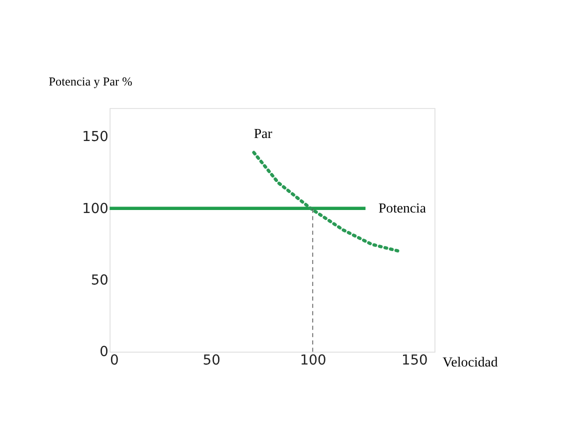 The image size is (571, 433). Describe the element at coordinates (402, 208) in the screenshot. I see `series-label: Potencia` at that location.